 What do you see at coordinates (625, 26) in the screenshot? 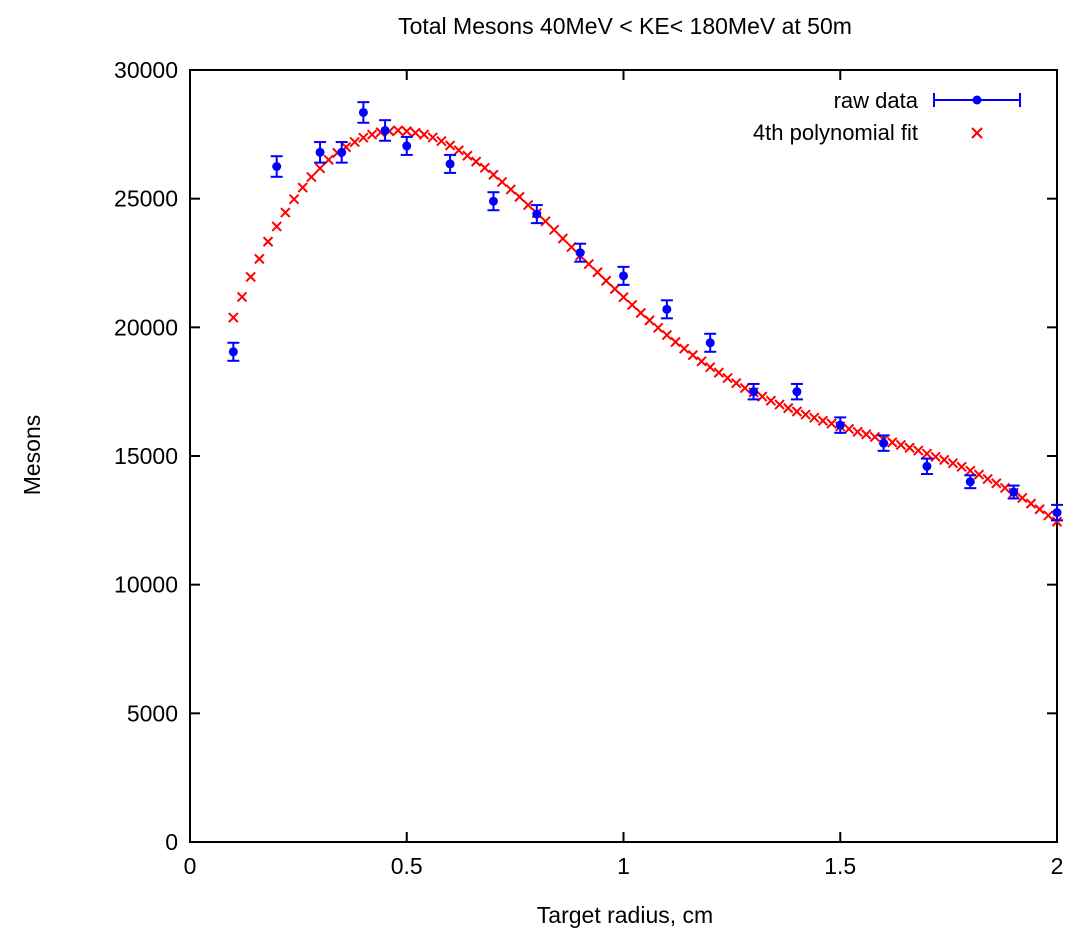
I see `chart-title: Total Mesons 40MeV < KE< 180MeV at 50m` at bounding box center [625, 26].